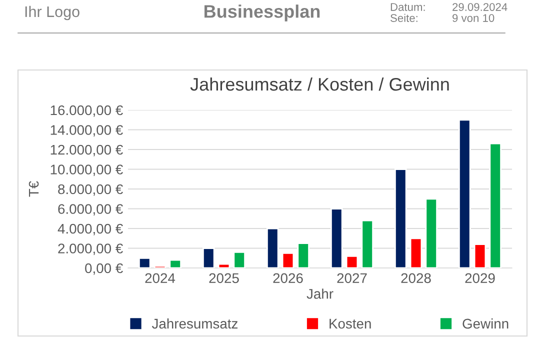 This screenshot has height=337, width=547. Describe the element at coordinates (404, 18) in the screenshot. I see `text: Seite:` at that location.